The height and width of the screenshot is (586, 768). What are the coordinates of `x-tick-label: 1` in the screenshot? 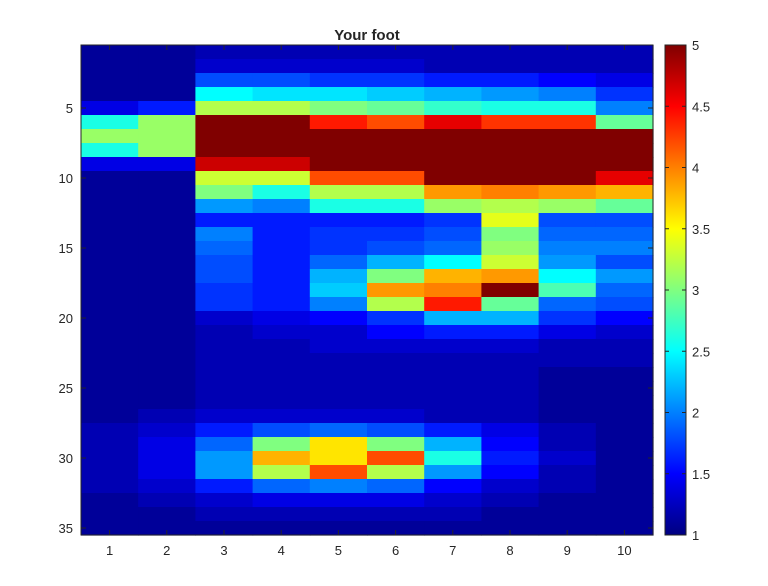 It's located at (109, 550).